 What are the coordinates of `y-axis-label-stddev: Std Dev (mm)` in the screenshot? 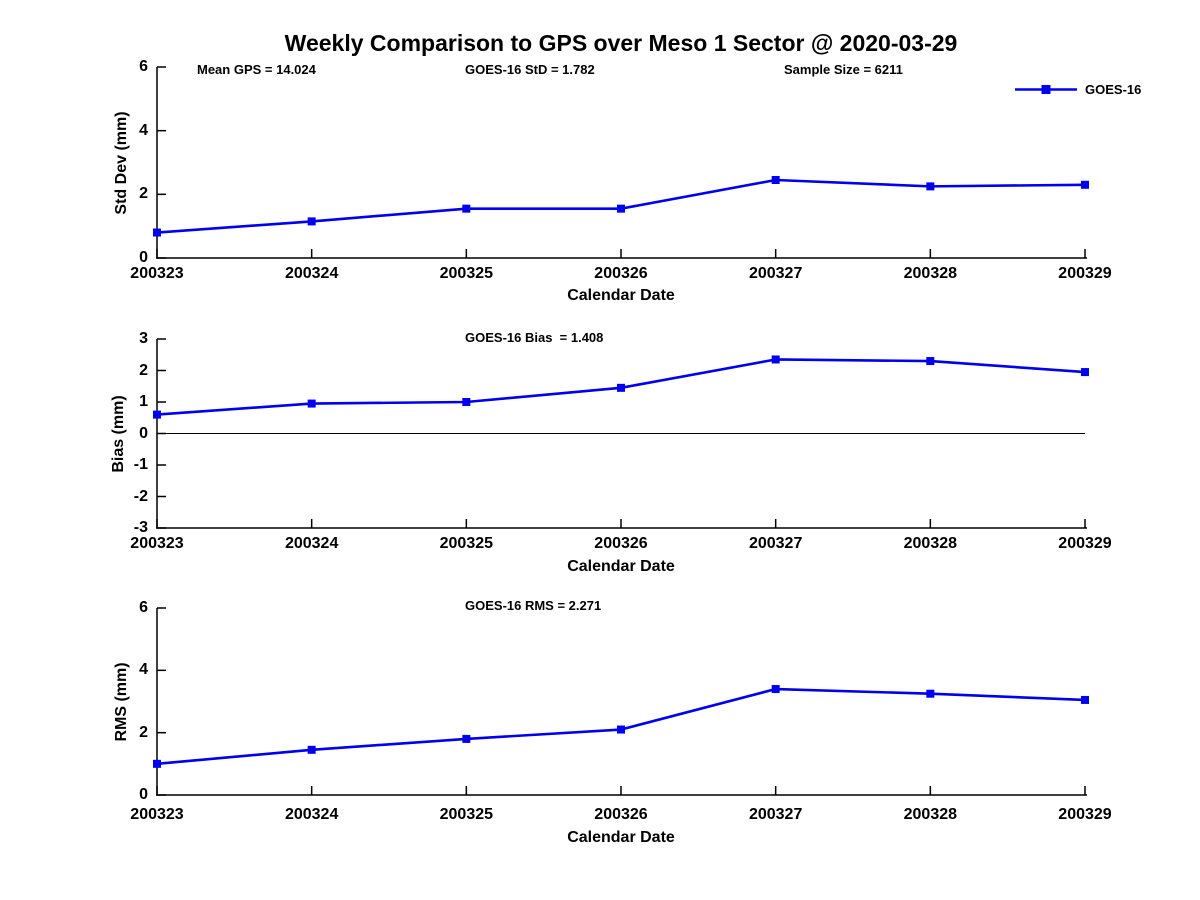 It's located at (121, 162).